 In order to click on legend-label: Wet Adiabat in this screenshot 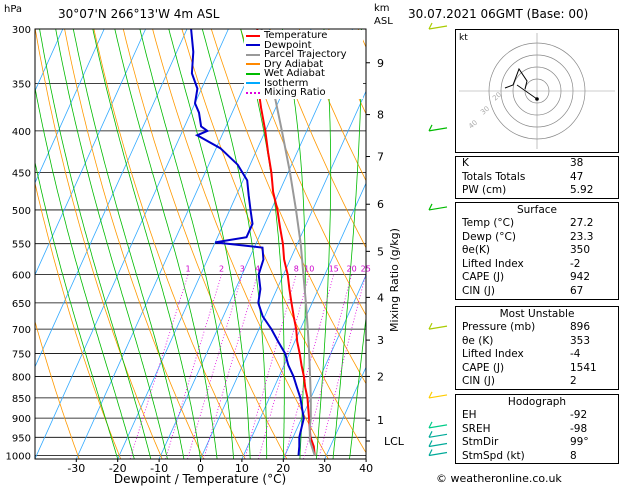, I will do `click(294, 73)`.